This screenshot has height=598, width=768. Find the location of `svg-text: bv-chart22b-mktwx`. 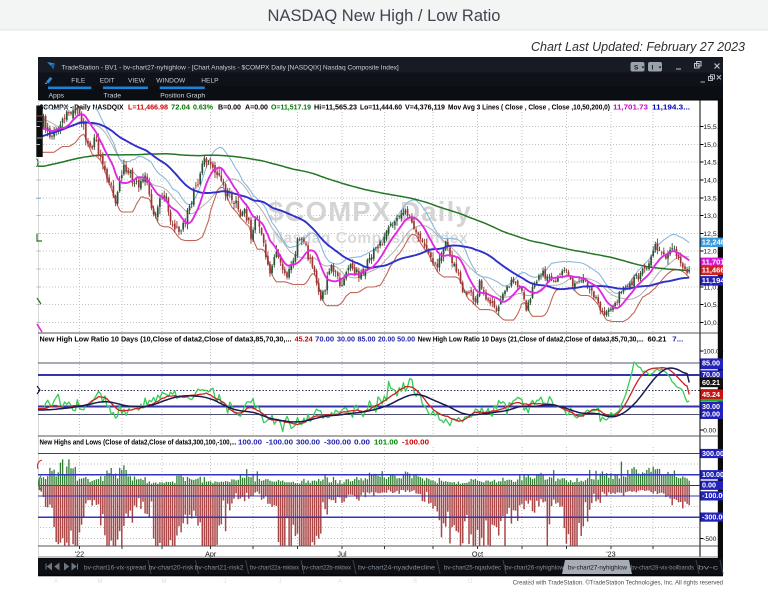

svg-text: bv-chart22b-mktwx is located at coordinates (327, 567).